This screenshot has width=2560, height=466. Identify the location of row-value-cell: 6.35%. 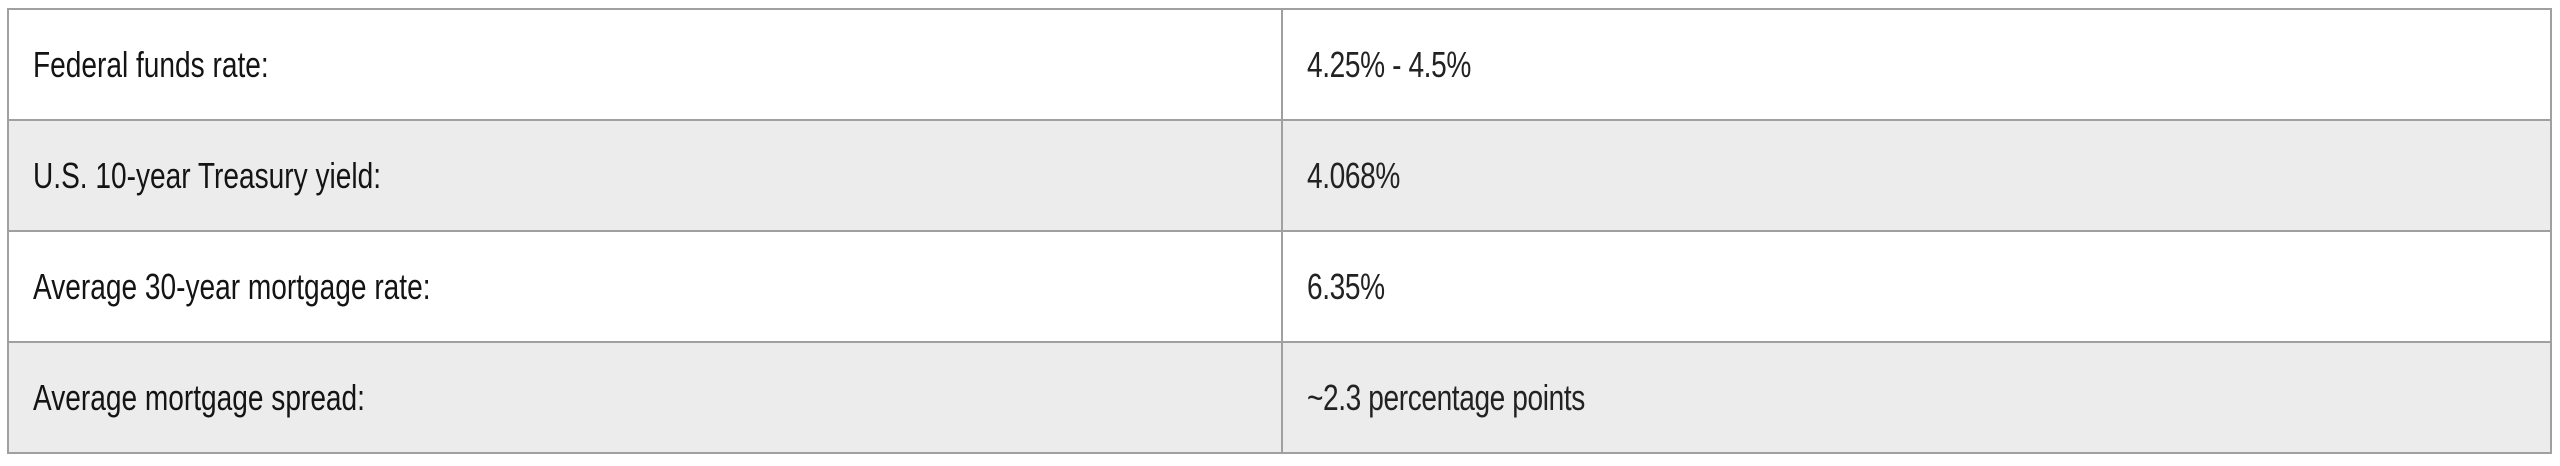
(1916, 286).